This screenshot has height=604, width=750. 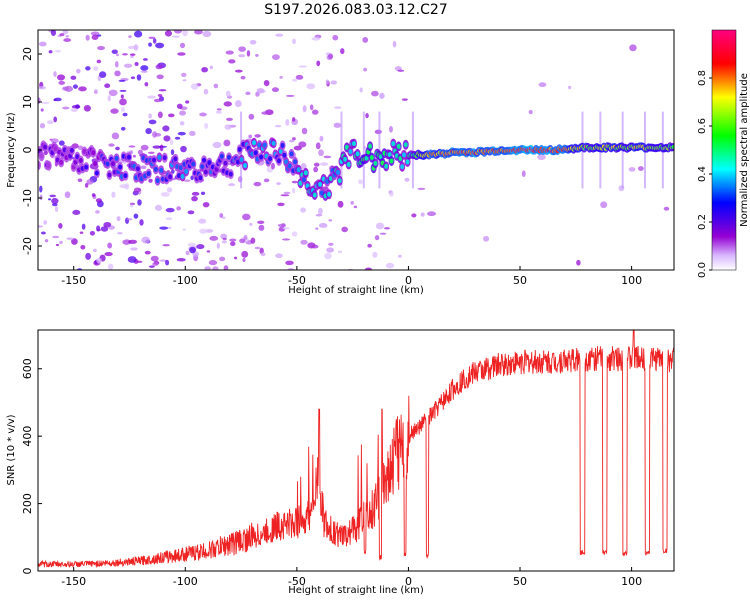 I want to click on y-tick-label: 20, so click(x=27, y=54).